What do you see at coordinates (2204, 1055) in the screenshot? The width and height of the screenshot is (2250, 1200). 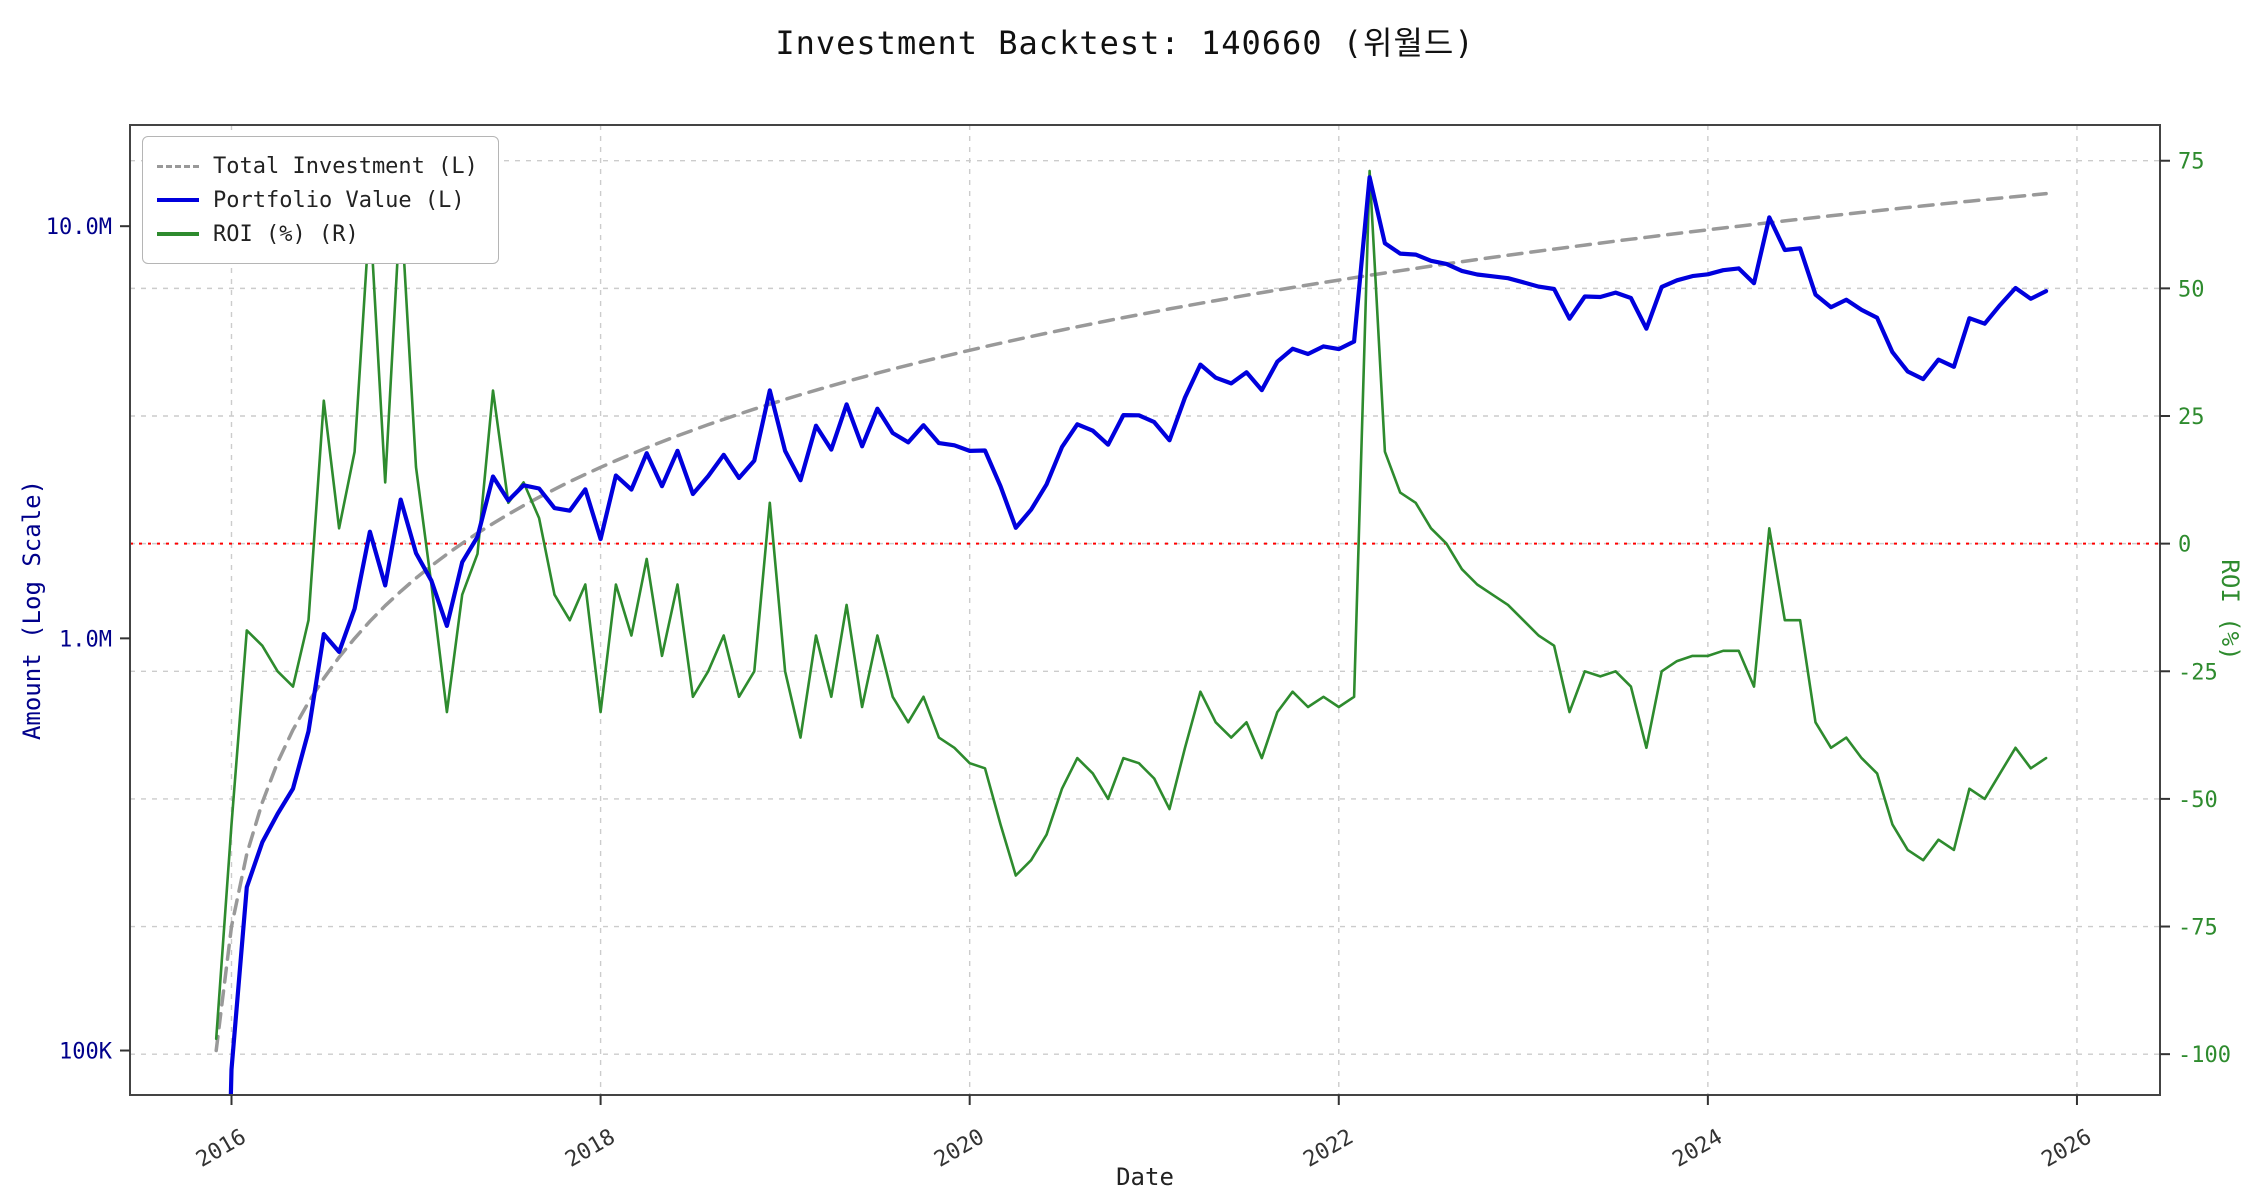 I see `right-tick-label: -100` at bounding box center [2204, 1055].